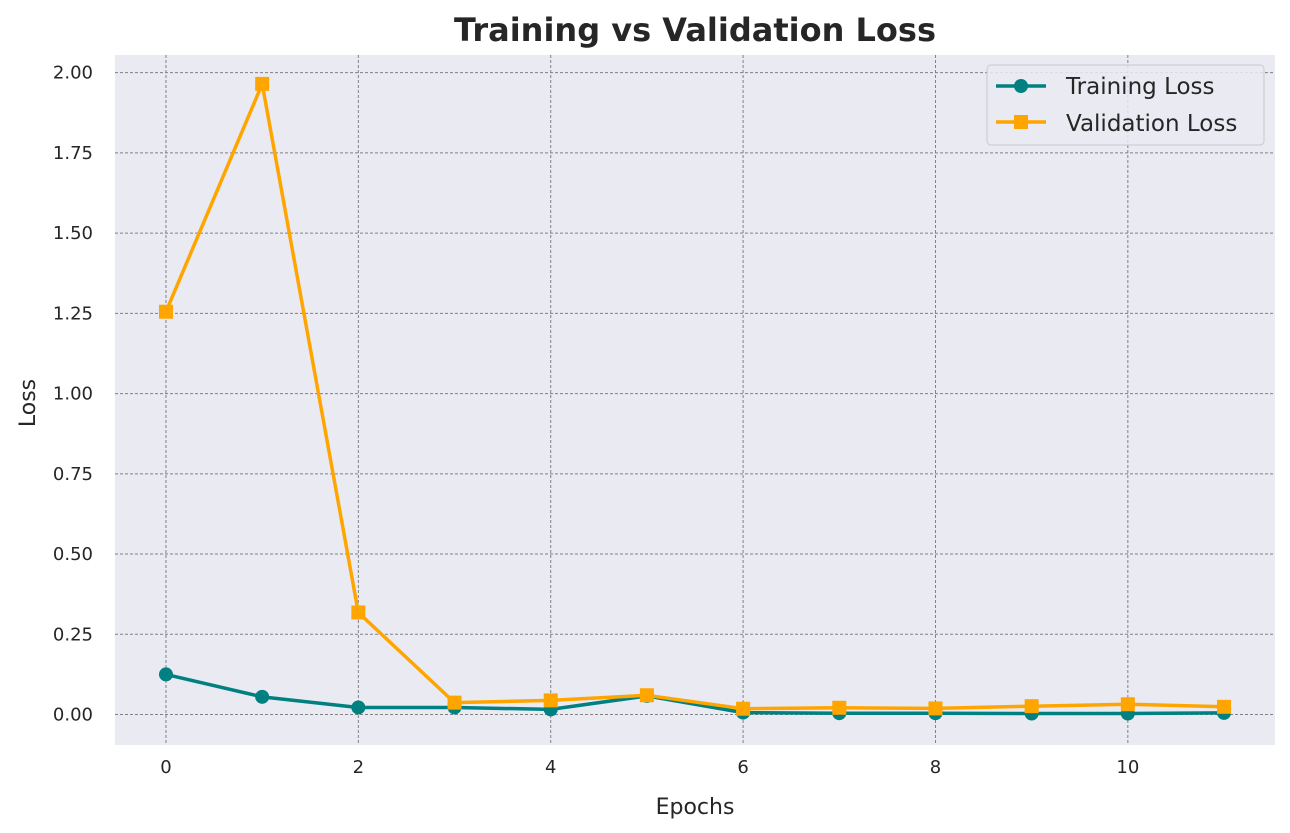 The image size is (1290, 833). Describe the element at coordinates (1127, 767) in the screenshot. I see `x-tick-label: 10` at that location.